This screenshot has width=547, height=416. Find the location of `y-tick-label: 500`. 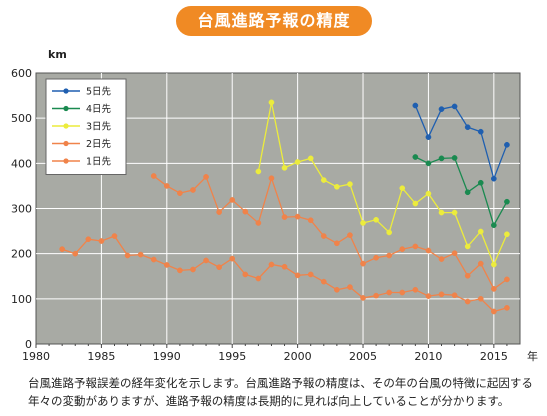

y-tick-label: 500 is located at coordinates (21, 118).